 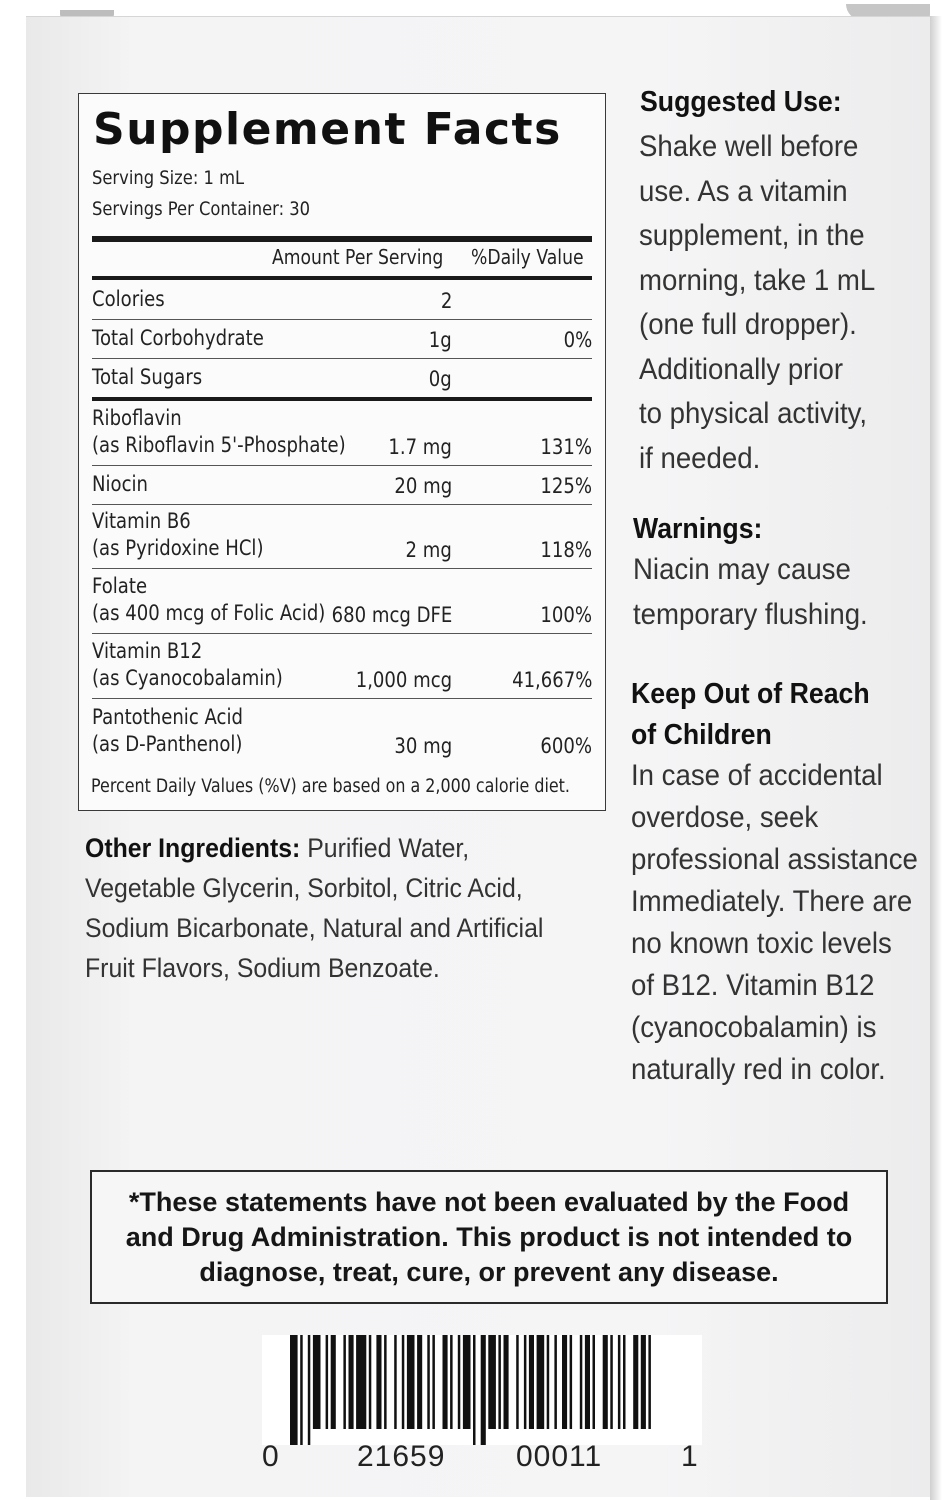 What do you see at coordinates (87, 15) in the screenshot?
I see `box-flap-left` at bounding box center [87, 15].